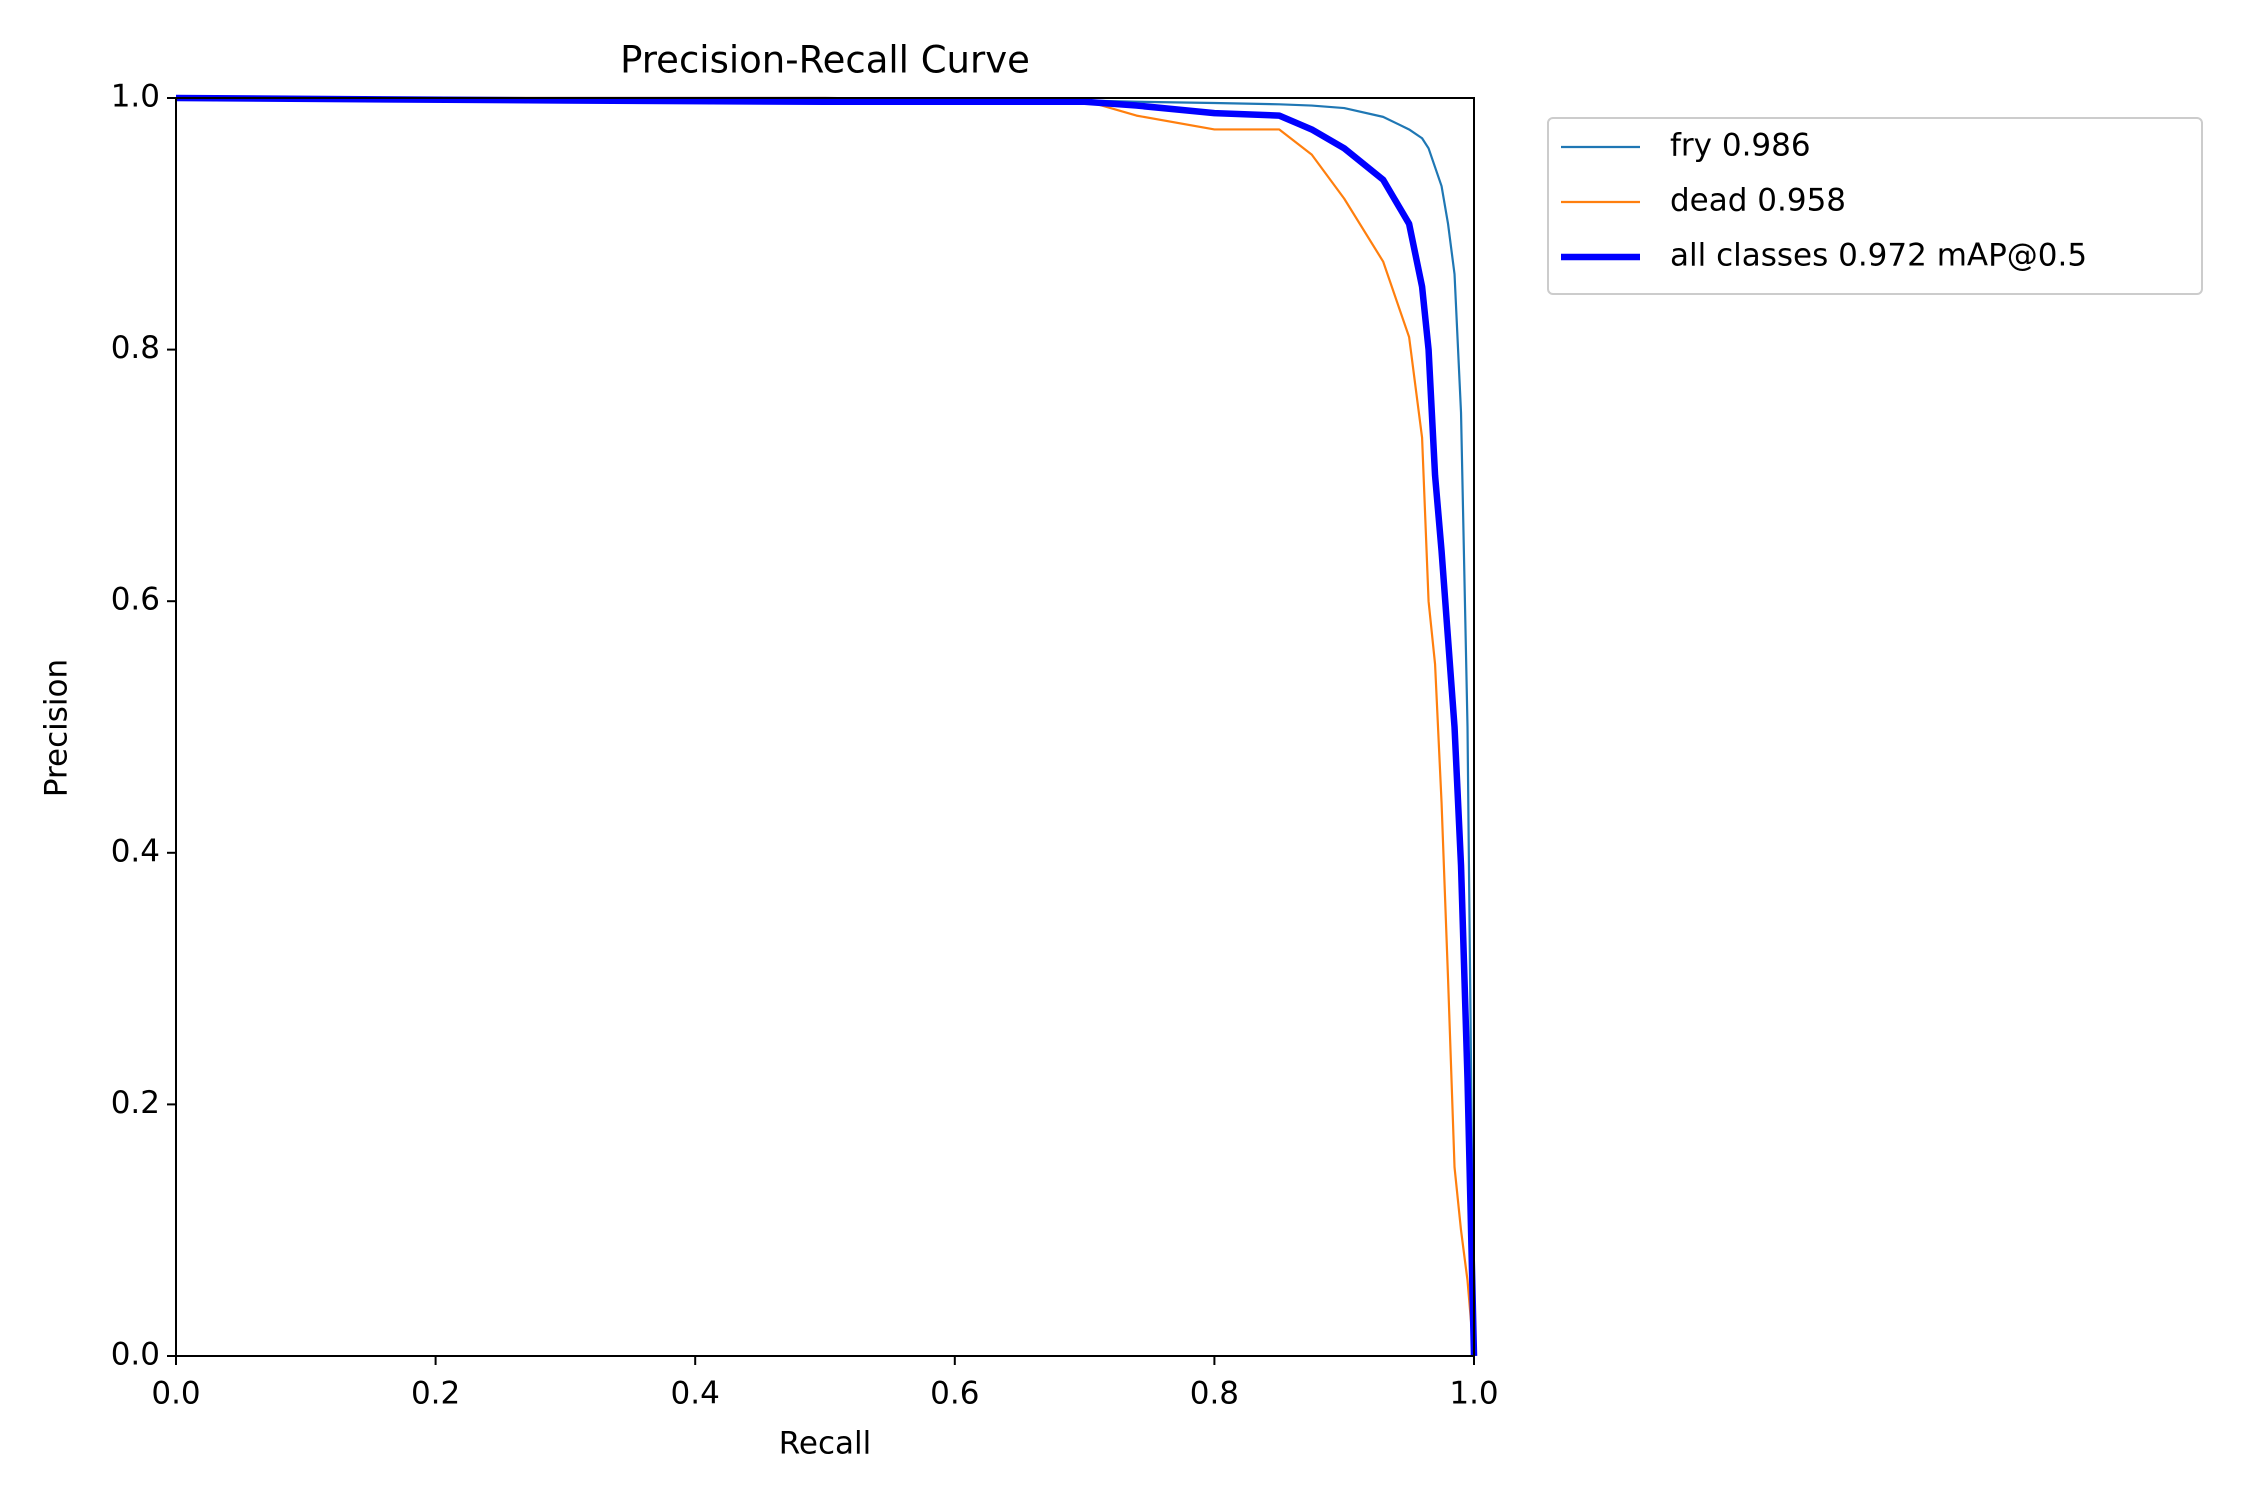  Describe the element at coordinates (695, 1394) in the screenshot. I see `x-tick-label: 0.4` at that location.